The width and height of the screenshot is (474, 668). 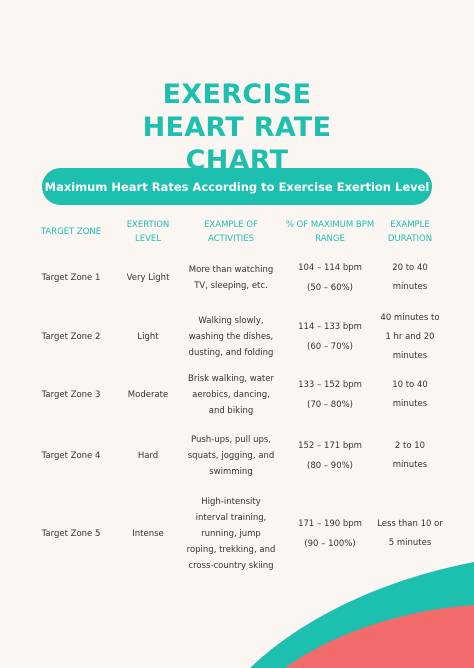 I want to click on bpm-cell: 133 – 152 bpm (70 – 80%), so click(x=330, y=395).